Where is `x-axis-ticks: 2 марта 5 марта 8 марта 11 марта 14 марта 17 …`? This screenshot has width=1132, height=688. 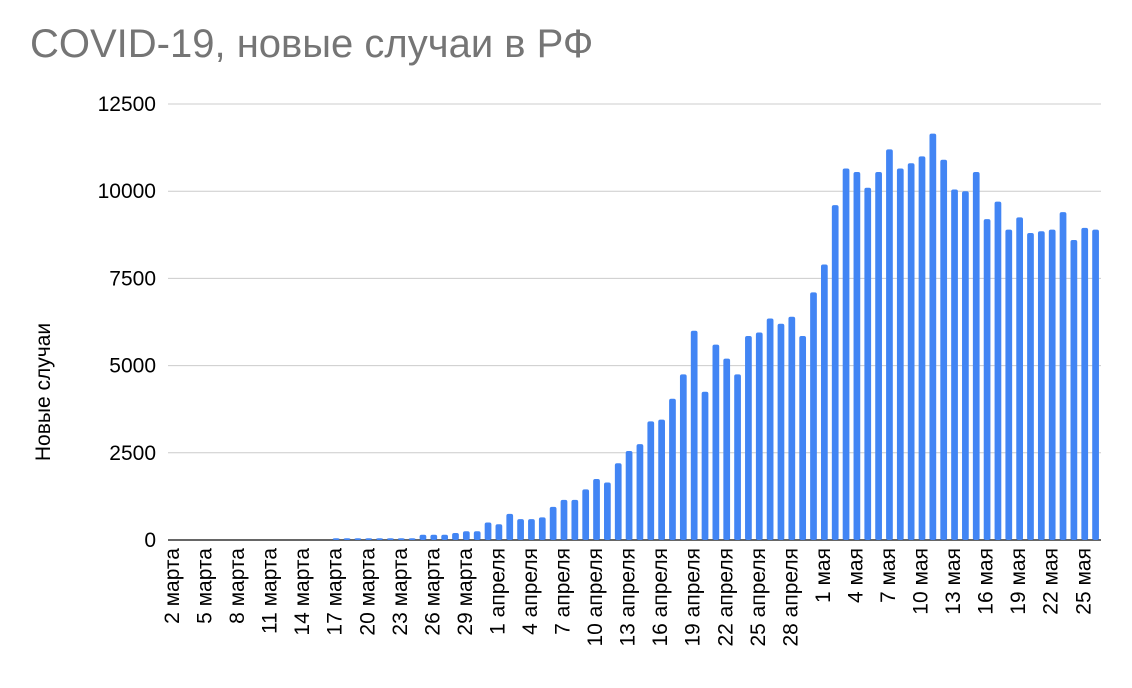 x-axis-ticks: 2 марта 5 марта 8 марта 11 марта 14 марта 17 … is located at coordinates (628, 597).